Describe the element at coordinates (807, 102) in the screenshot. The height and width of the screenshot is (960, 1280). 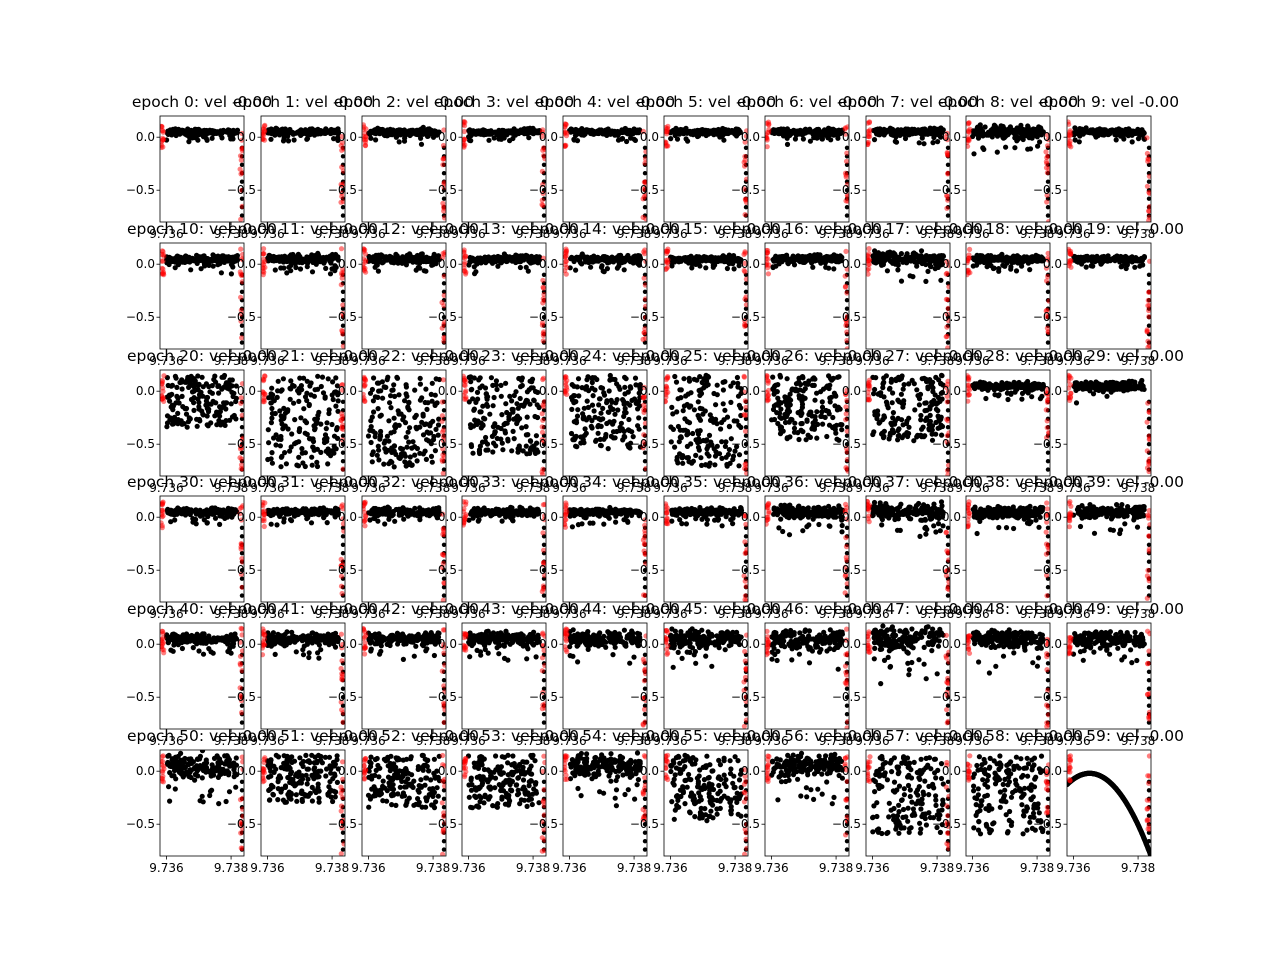
I see `subplot-title: epoch 6: vel -0.00` at that location.